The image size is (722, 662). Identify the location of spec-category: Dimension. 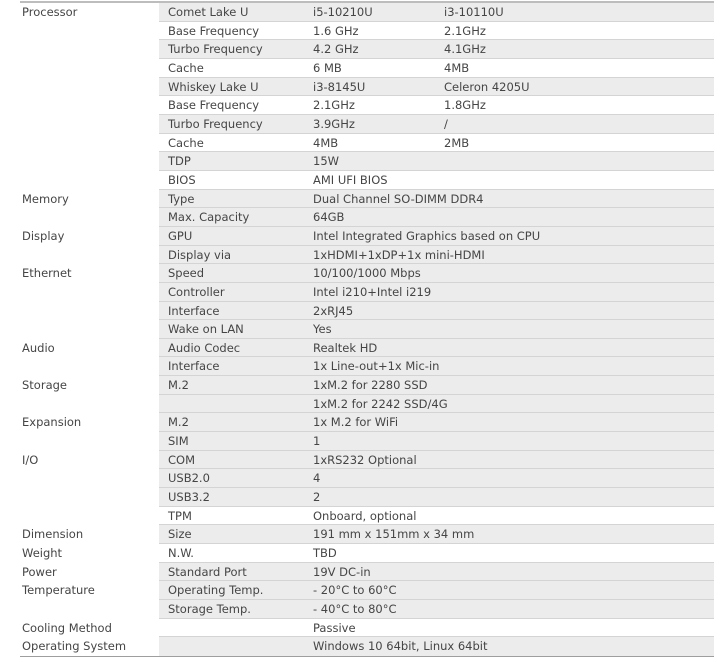
(53, 534).